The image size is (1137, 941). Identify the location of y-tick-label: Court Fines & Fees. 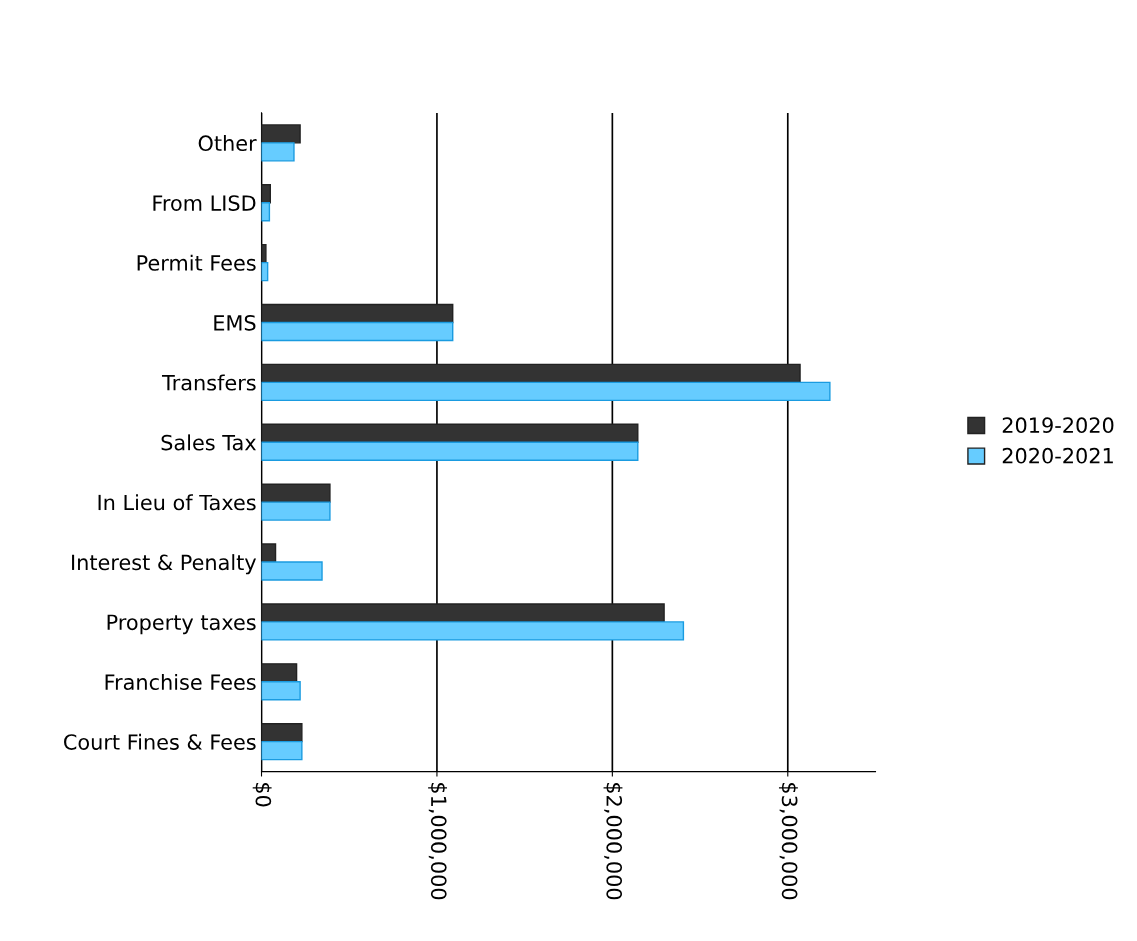
(160, 741).